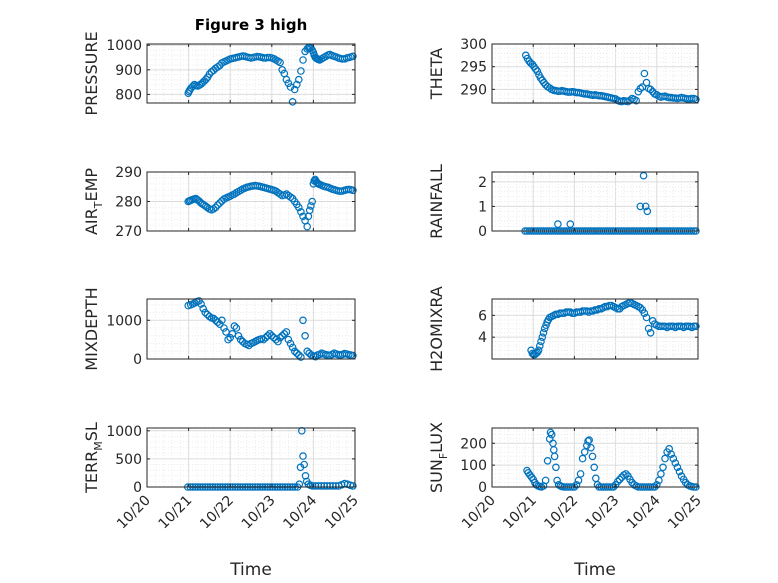 This screenshot has width=778, height=583. Describe the element at coordinates (251, 25) in the screenshot. I see `figure-title: Figure 3 high` at that location.